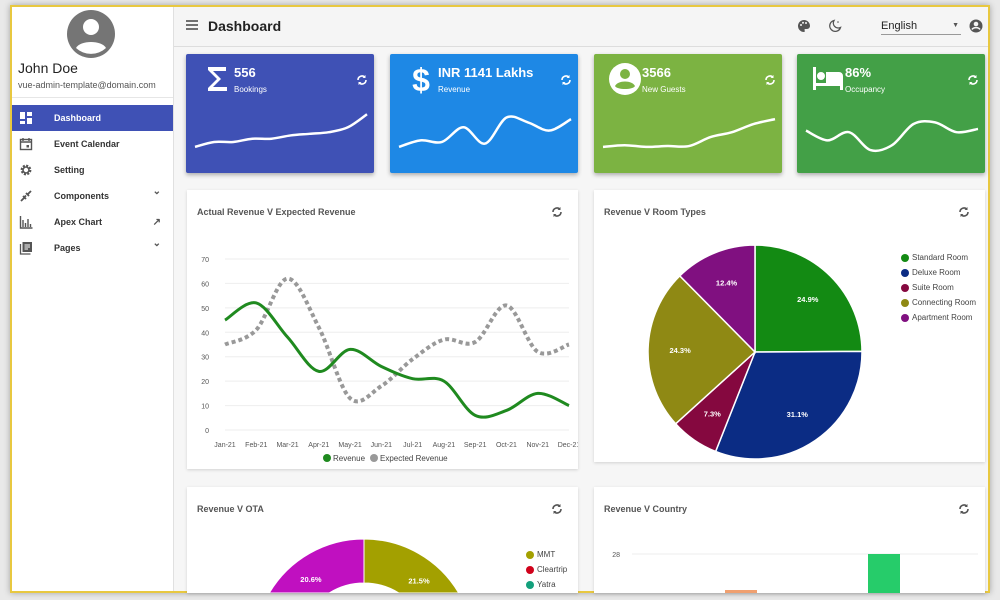 This screenshot has width=1000, height=600. Describe the element at coordinates (92, 144) in the screenshot. I see `sidebar-item-event-calendar: Event Calendar` at that location.